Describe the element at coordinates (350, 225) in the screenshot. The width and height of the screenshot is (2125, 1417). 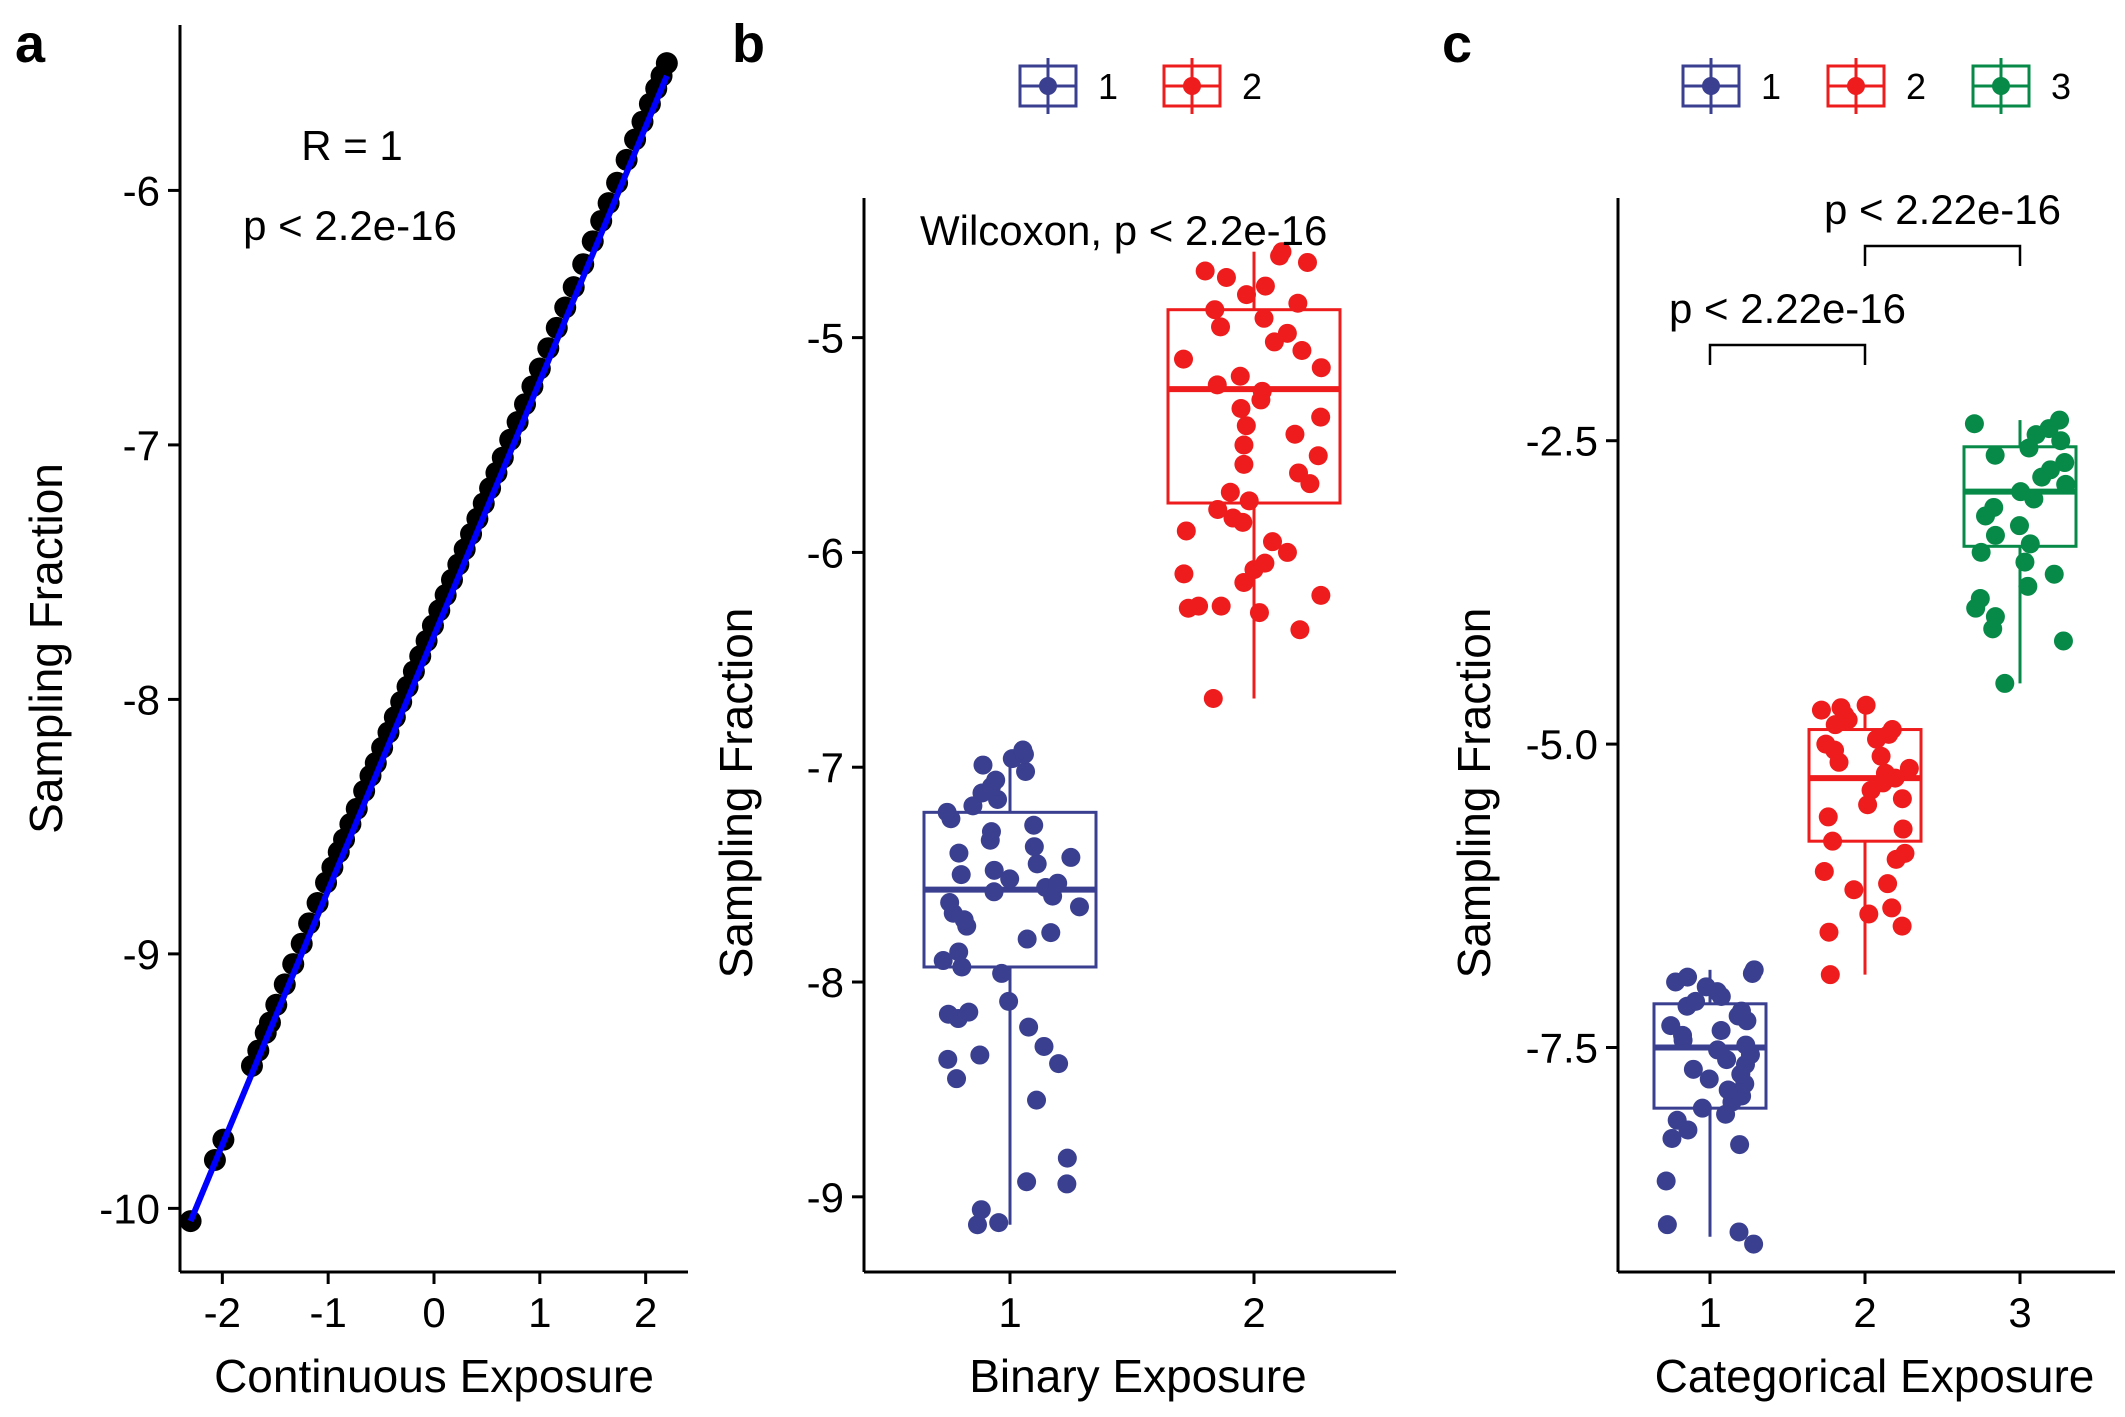
I see `pvalue-annotation: p < 2.2e-16` at that location.